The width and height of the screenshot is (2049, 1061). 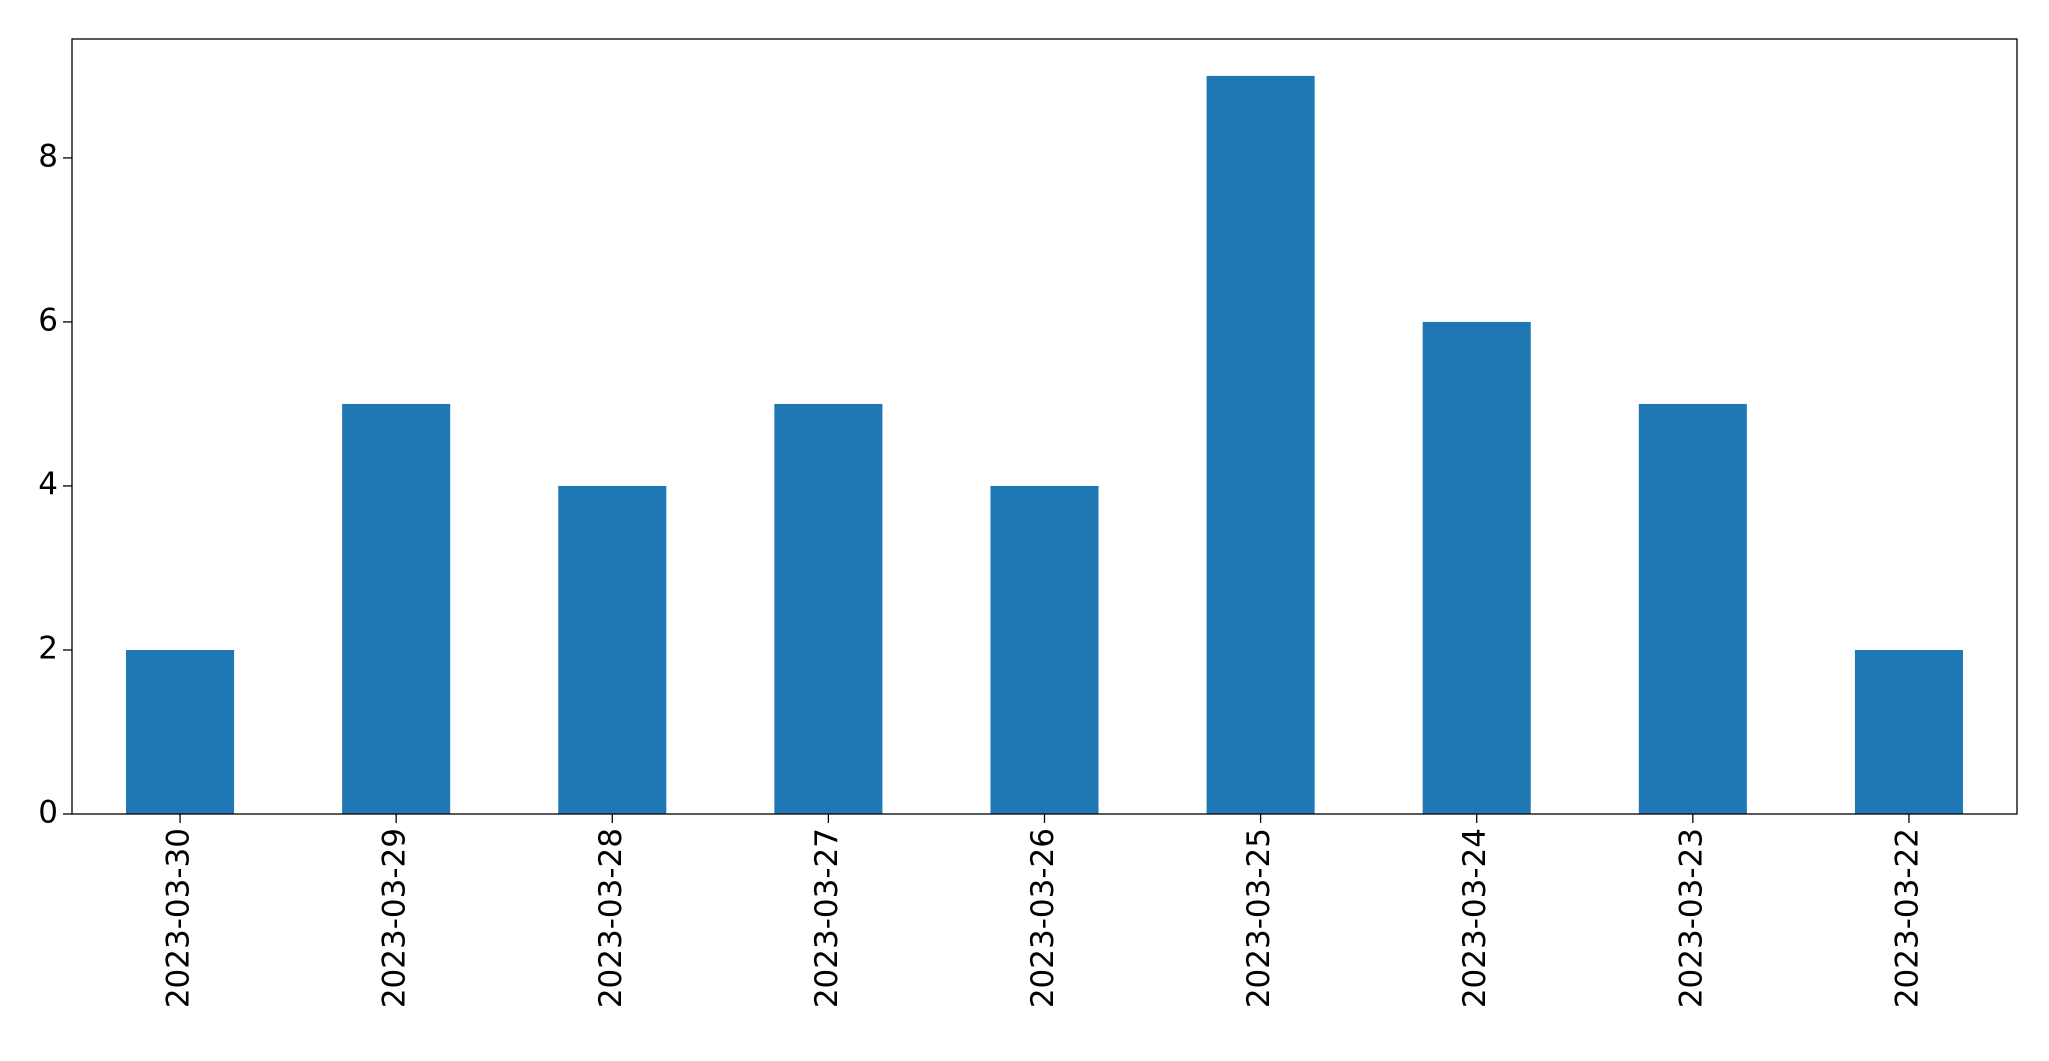 What do you see at coordinates (48, 156) in the screenshot?
I see `y-tick-label: 8` at bounding box center [48, 156].